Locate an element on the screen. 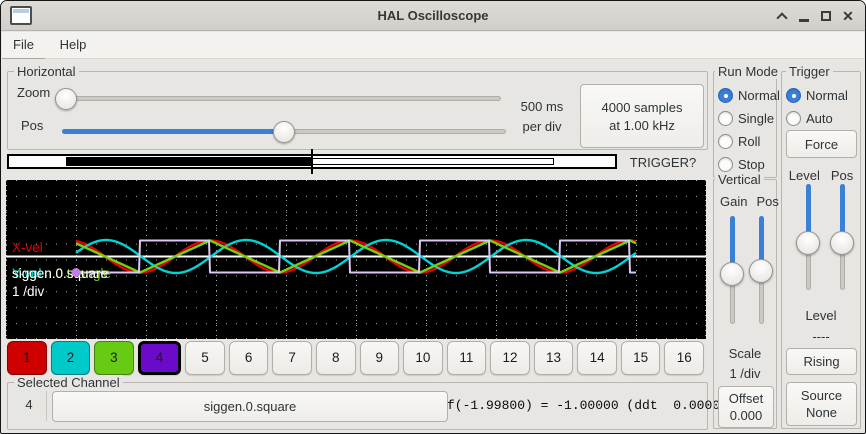  vertical-frame-label: Vertical is located at coordinates (739, 179).